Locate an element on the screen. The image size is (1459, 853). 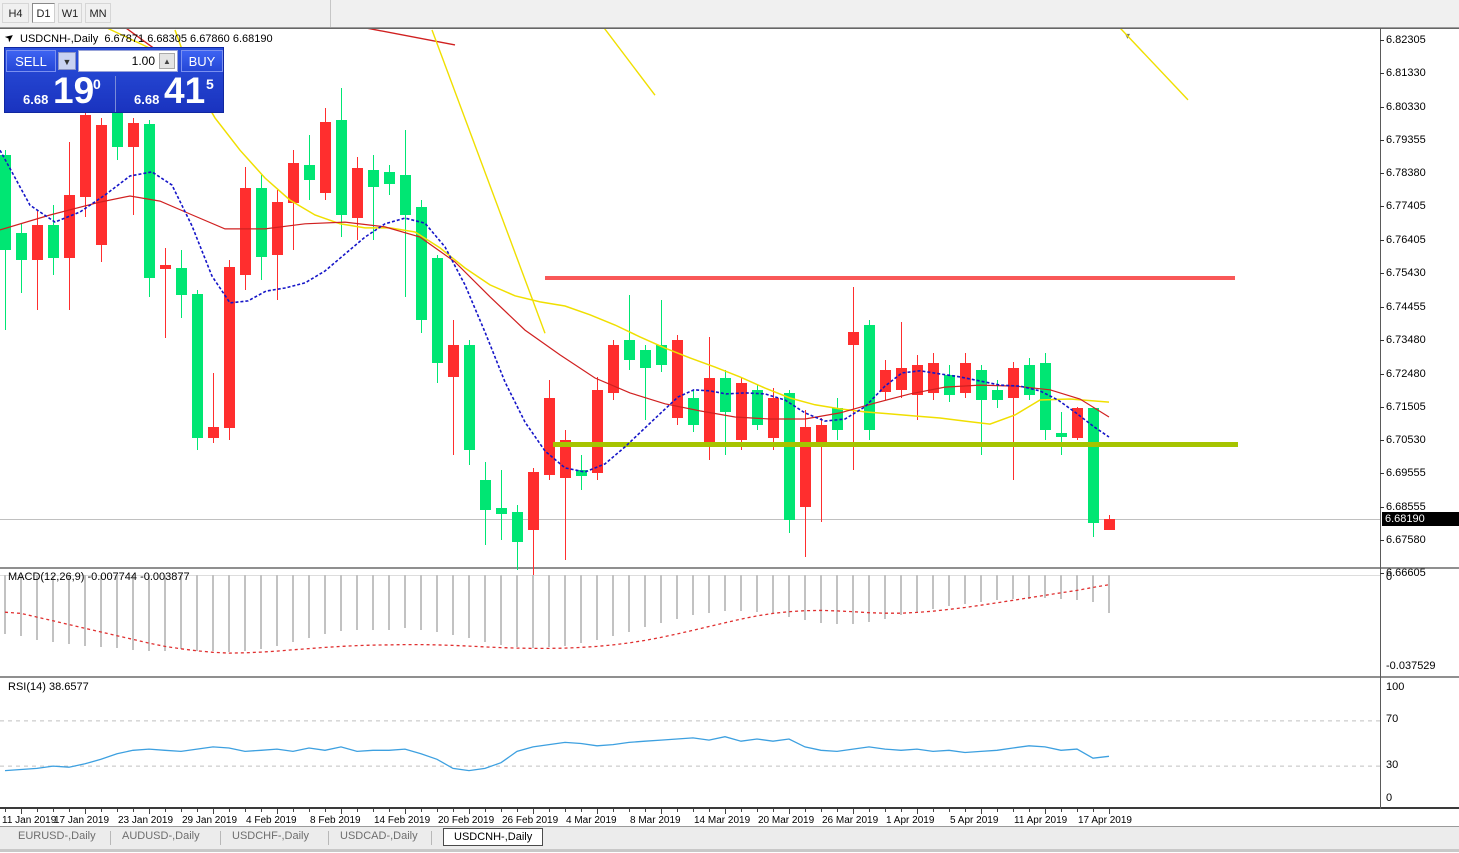
tab-separator is located at coordinates (110, 838).